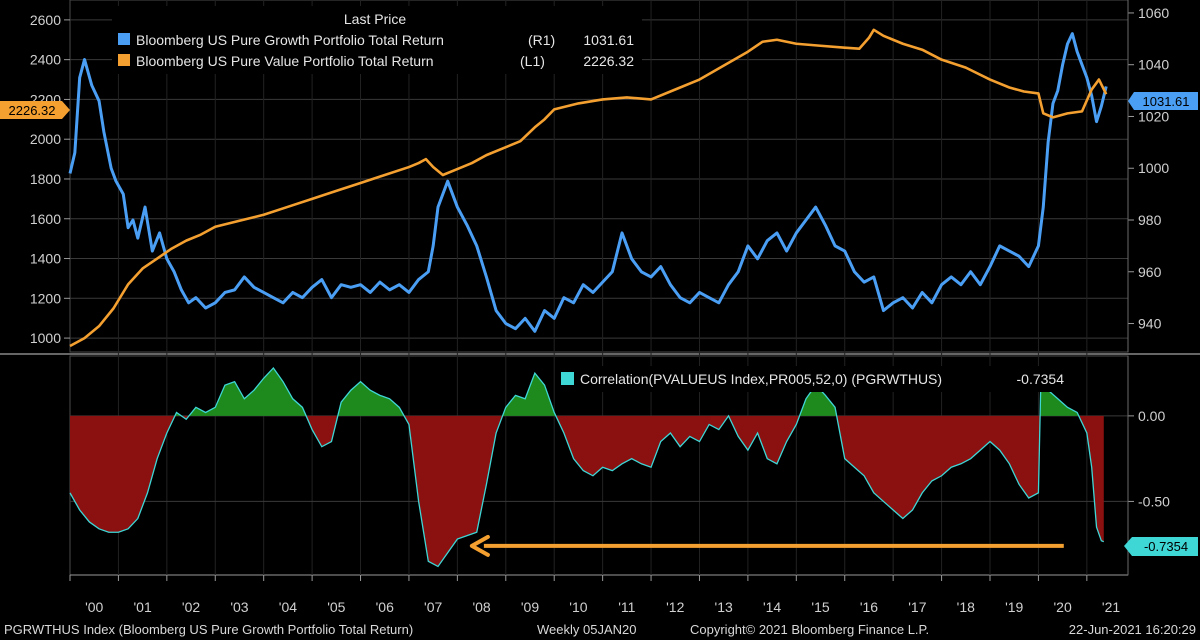 The width and height of the screenshot is (1200, 640). What do you see at coordinates (45, 259) in the screenshot?
I see `left-tick-label: 1400` at bounding box center [45, 259].